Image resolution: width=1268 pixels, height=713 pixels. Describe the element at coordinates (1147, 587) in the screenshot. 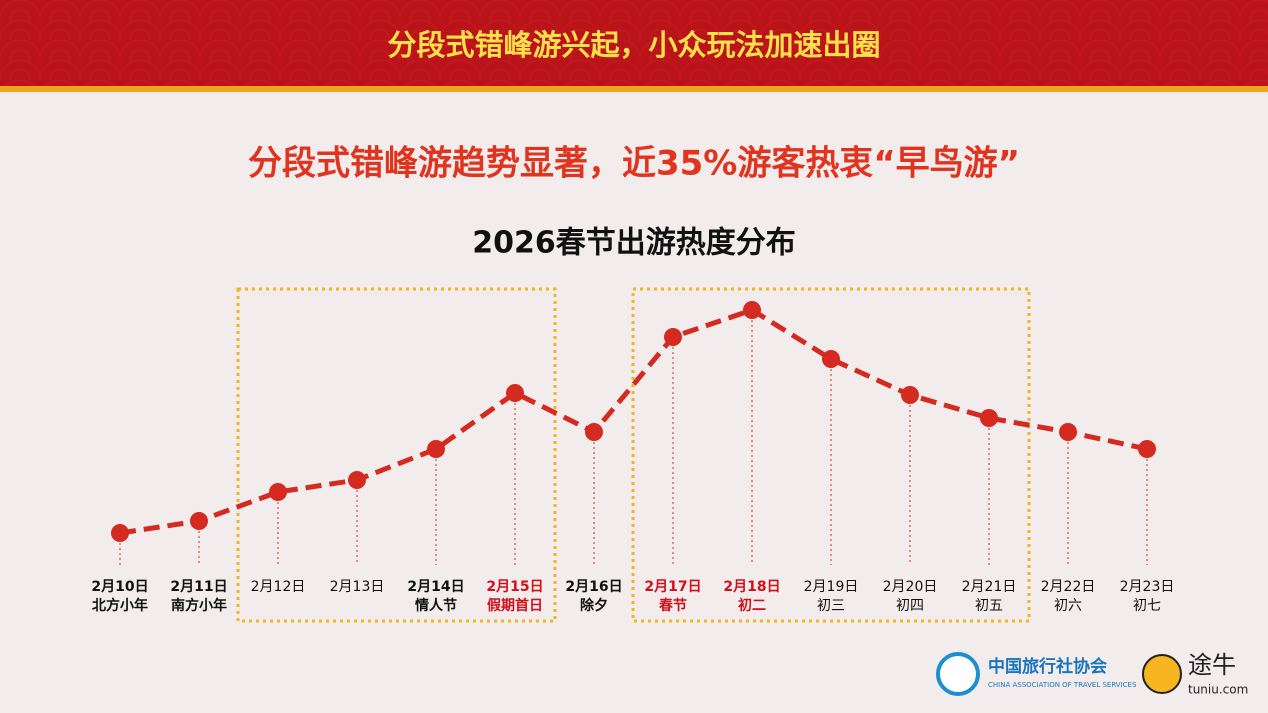

I see `x-tick-label: 2月23日` at that location.